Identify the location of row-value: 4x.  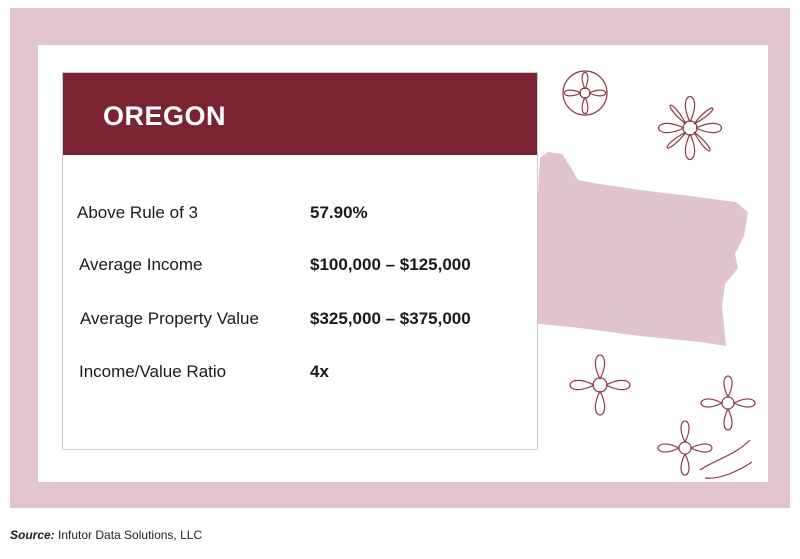
(319, 371).